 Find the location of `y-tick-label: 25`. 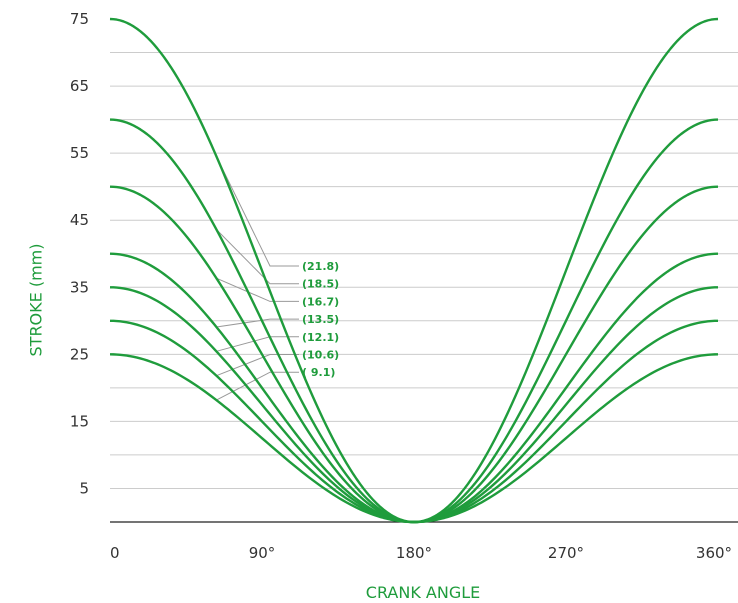

y-tick-label: 25 is located at coordinates (79, 354).